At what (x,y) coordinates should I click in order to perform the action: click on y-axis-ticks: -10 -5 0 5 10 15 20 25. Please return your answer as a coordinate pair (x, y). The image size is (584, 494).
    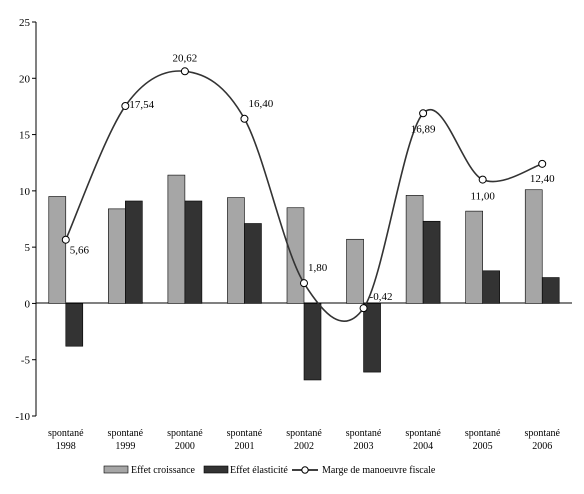
    Looking at the image, I should click on (25, 220).